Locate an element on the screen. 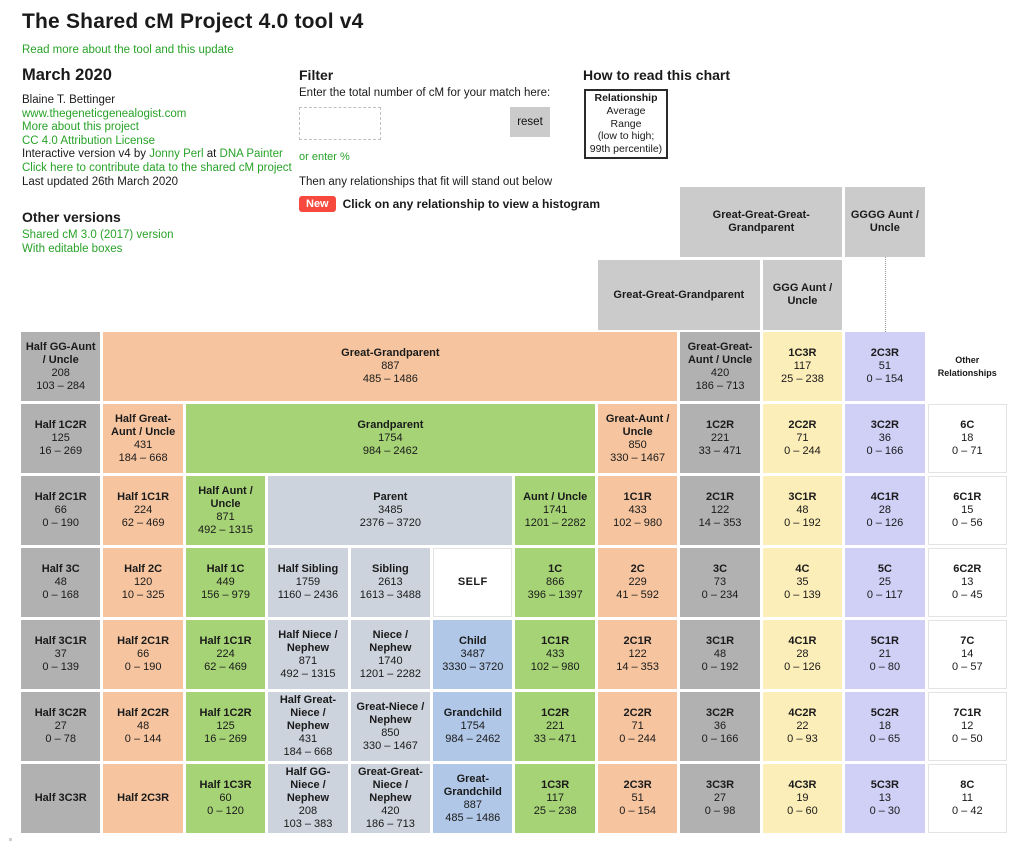 The height and width of the screenshot is (854, 1024). relationship-cell-half-sibling: Half Sibling 1759 1160 – 2436 is located at coordinates (308, 582).